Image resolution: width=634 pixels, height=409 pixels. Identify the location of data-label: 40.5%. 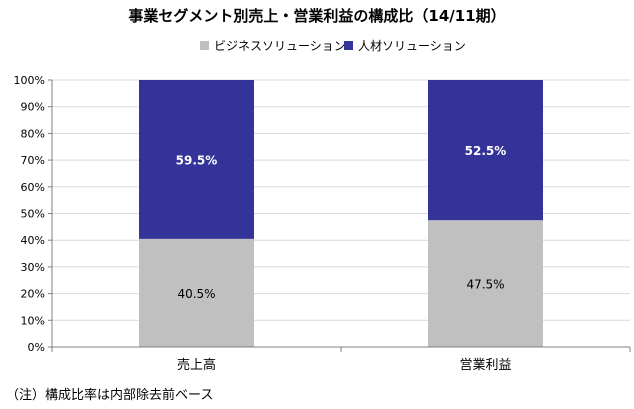
(196, 294).